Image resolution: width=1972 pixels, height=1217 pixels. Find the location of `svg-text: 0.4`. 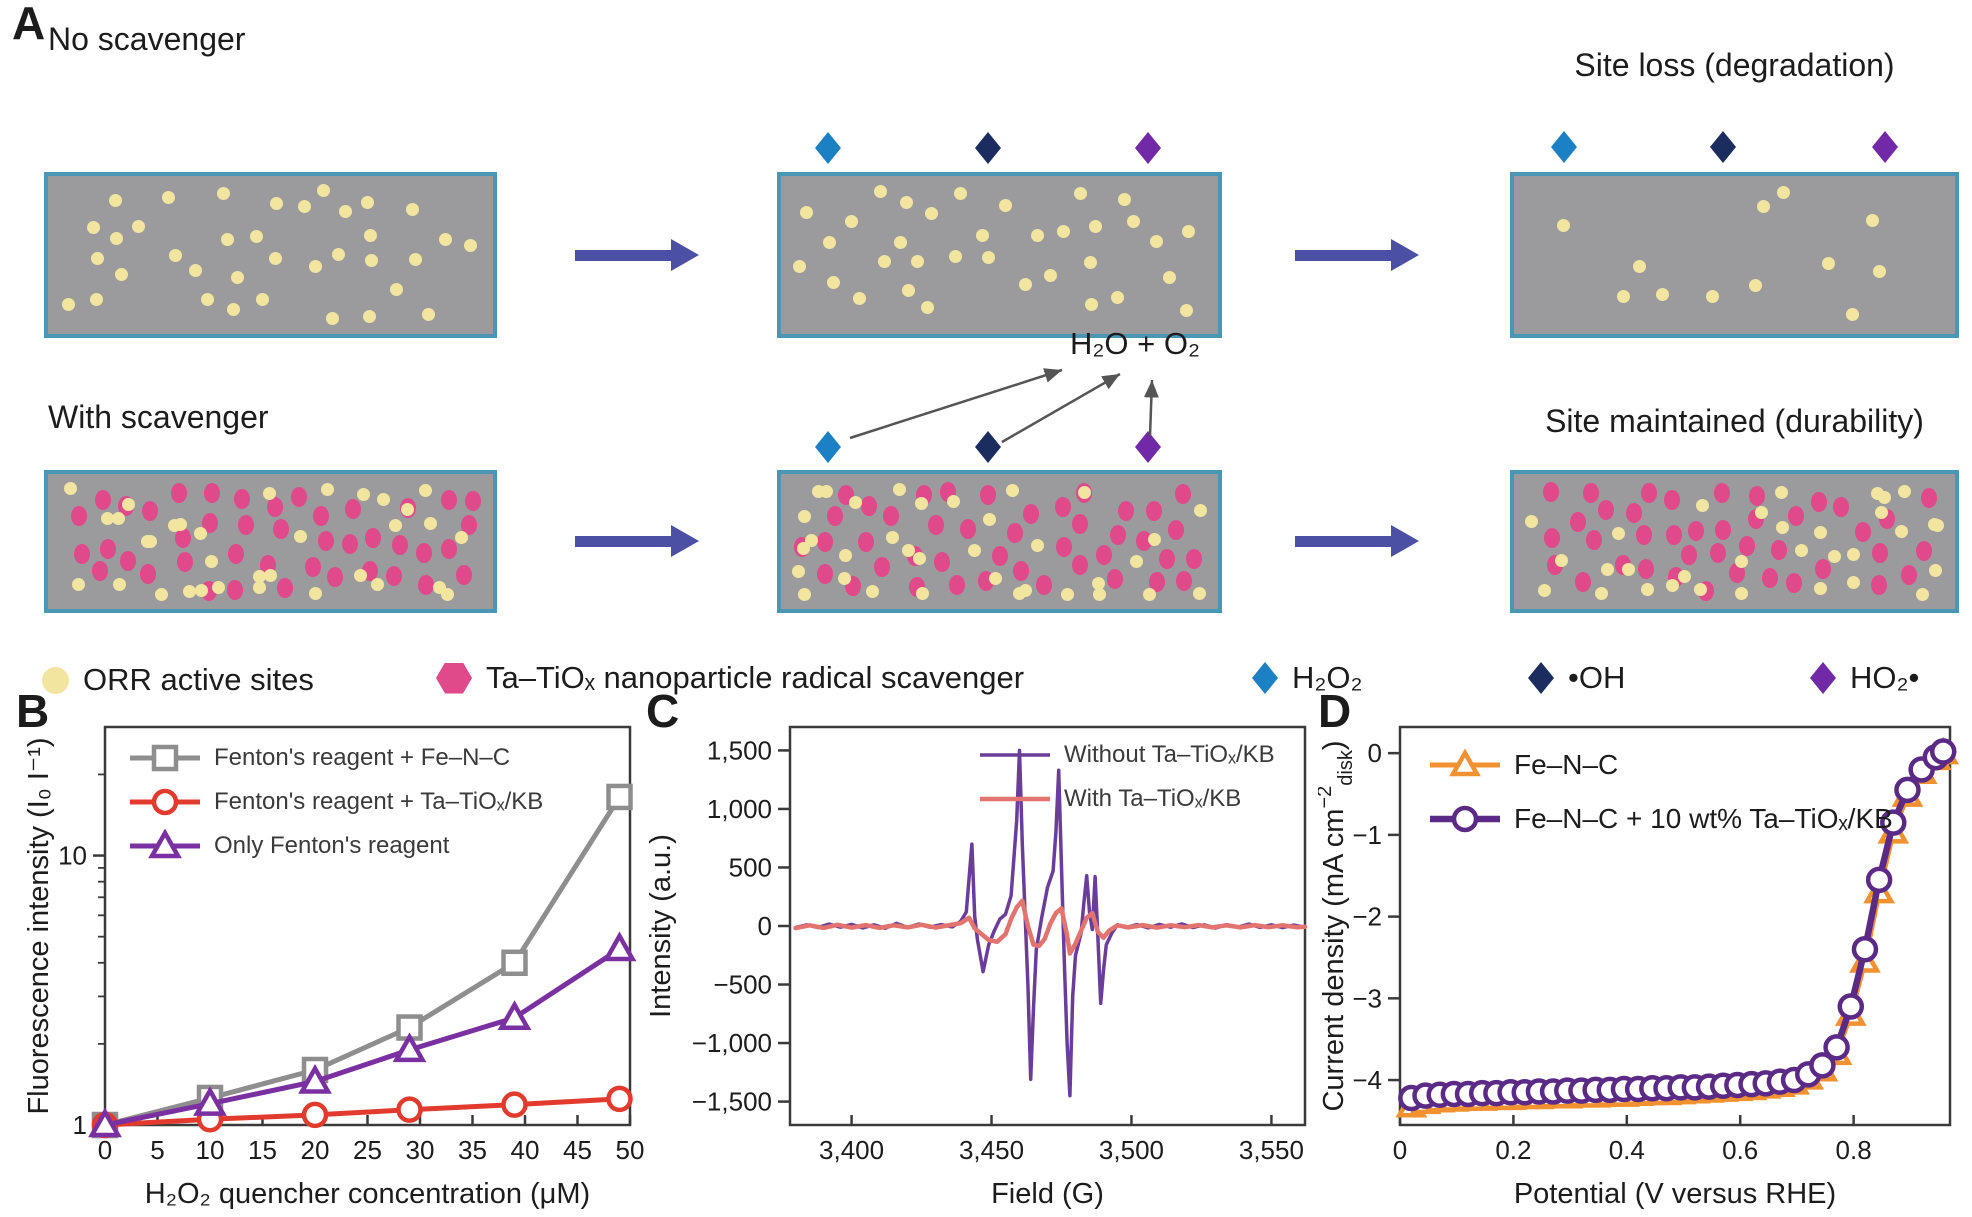

svg-text: 0.4 is located at coordinates (1627, 1150).